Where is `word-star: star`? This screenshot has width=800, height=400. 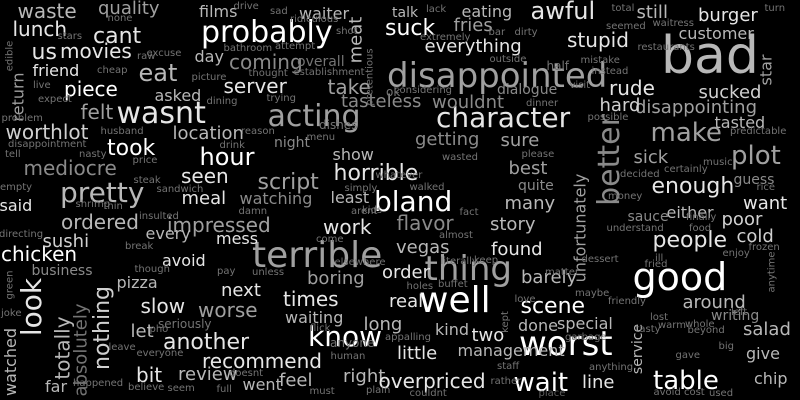
word-star: star is located at coordinates (765, 70).